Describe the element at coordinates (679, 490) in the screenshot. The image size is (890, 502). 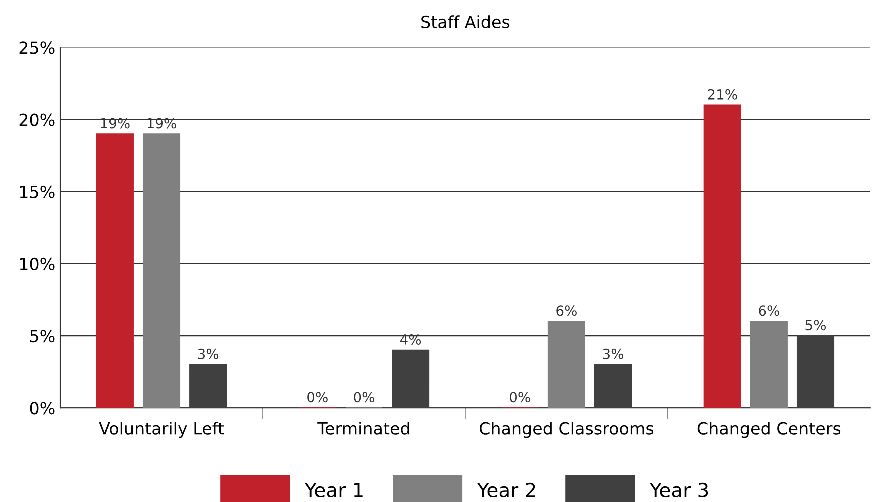
I see `legend-label: Year 3` at that location.